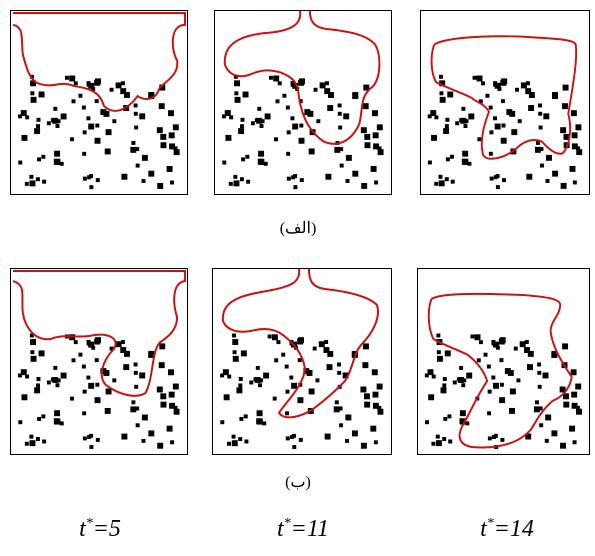 Image resolution: width=595 pixels, height=556 pixels. I want to click on time-label-t5: t*=5, so click(100, 529).